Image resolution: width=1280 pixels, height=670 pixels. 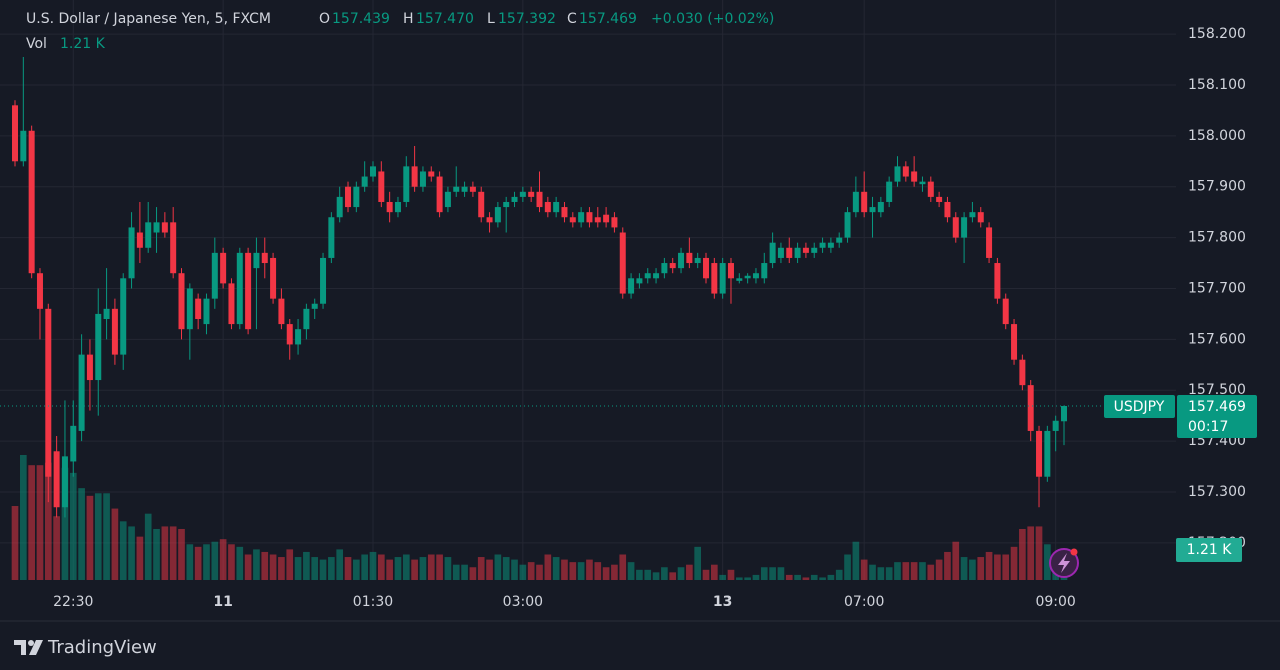 I want to click on x-tick-label: 03:00, so click(x=523, y=602).